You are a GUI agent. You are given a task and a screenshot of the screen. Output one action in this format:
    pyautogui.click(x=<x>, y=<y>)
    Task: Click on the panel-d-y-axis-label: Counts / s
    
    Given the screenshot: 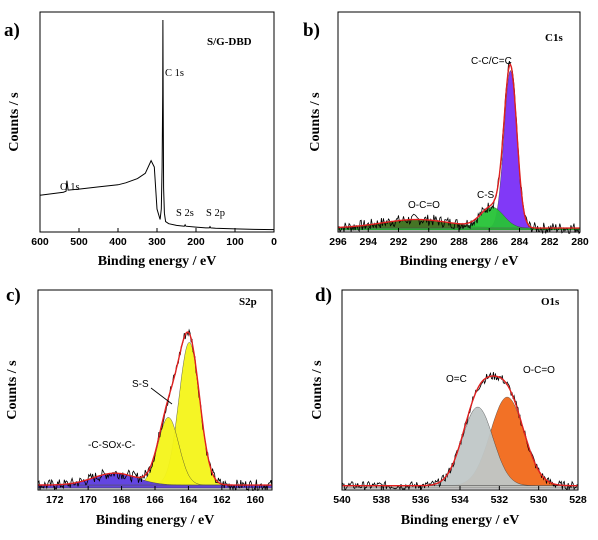 What is the action you would take?
    pyautogui.click(x=317, y=390)
    